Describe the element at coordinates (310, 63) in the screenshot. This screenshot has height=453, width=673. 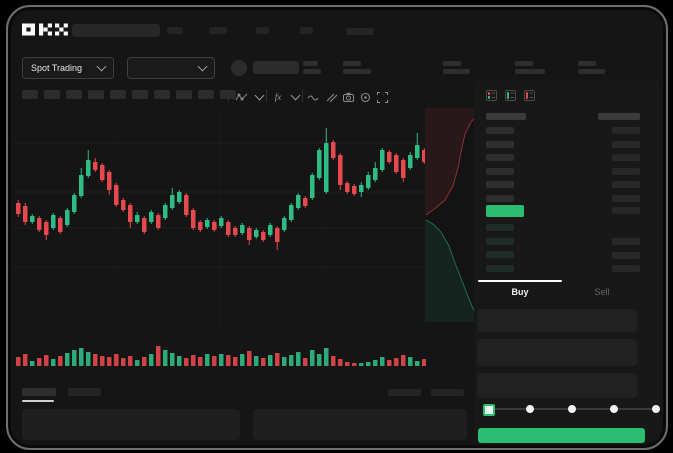
I see `price-skeleton` at that location.